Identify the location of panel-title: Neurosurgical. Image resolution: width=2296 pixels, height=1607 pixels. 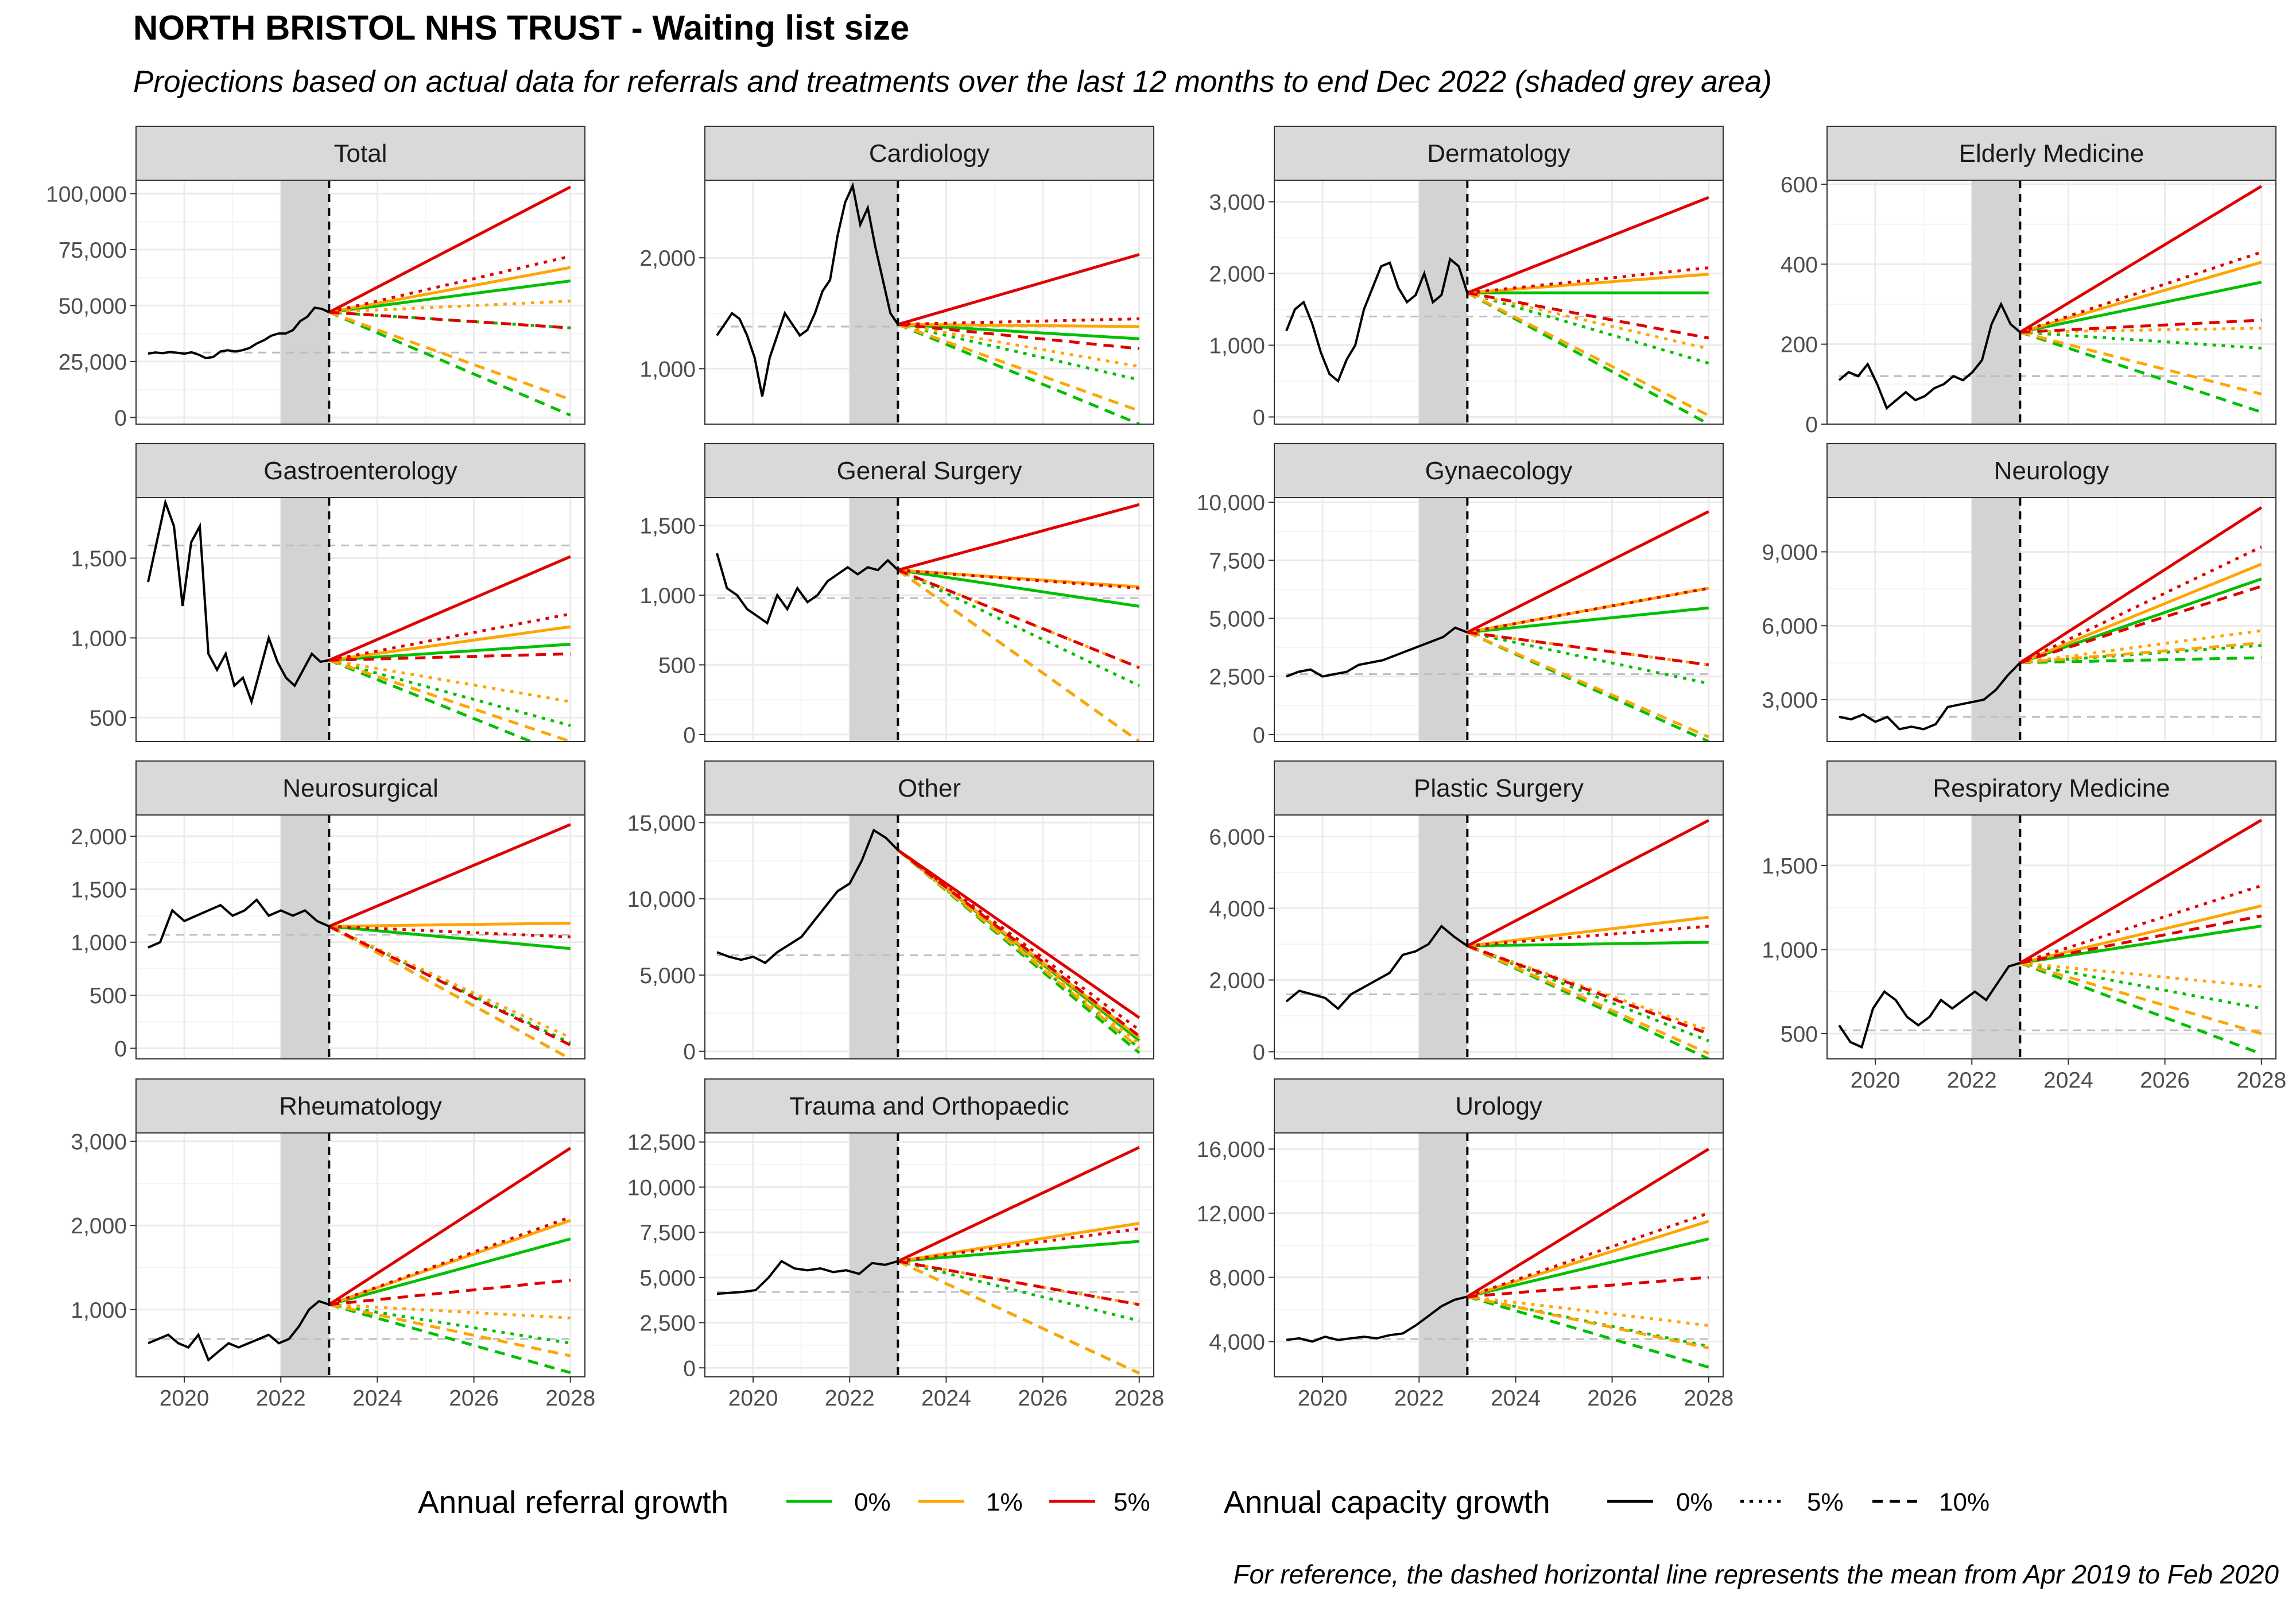
(360, 788).